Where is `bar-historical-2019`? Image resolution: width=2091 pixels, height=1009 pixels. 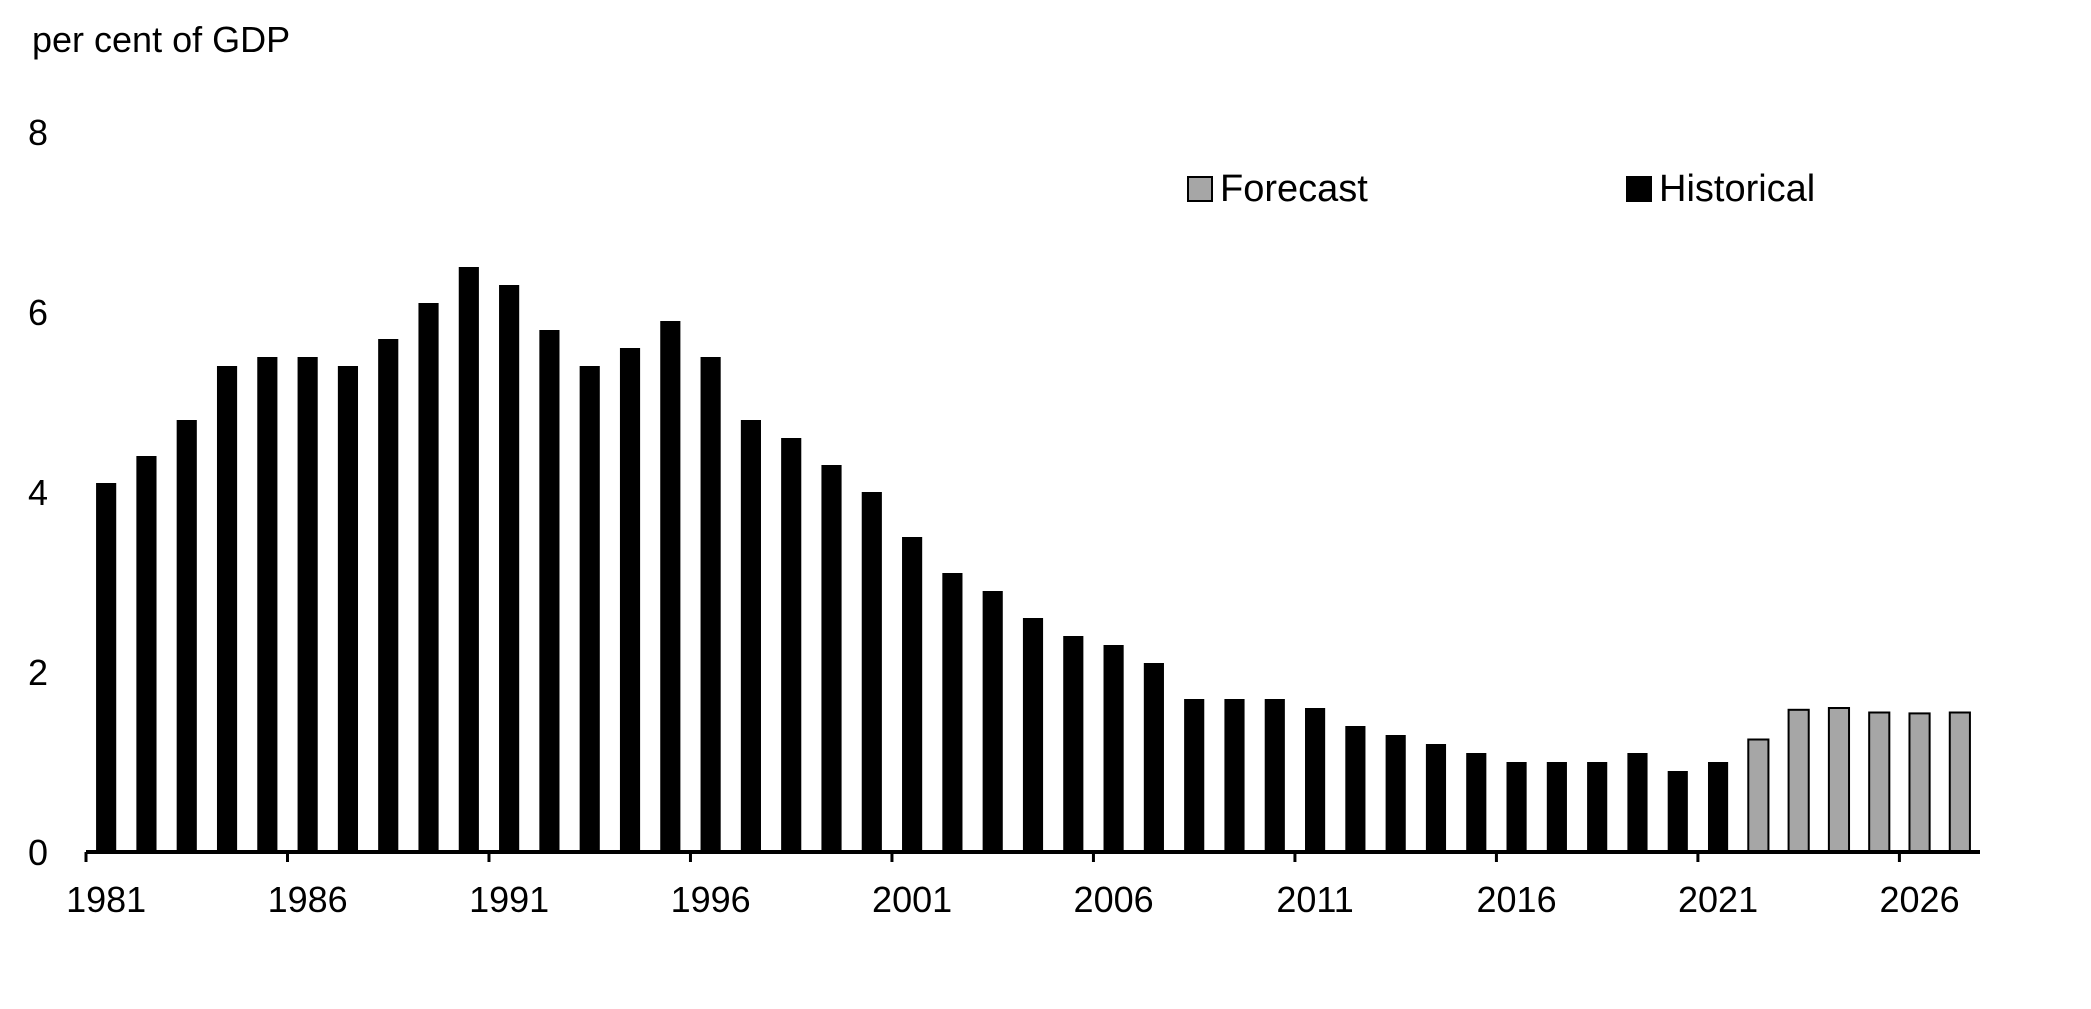 bar-historical-2019 is located at coordinates (1637, 802).